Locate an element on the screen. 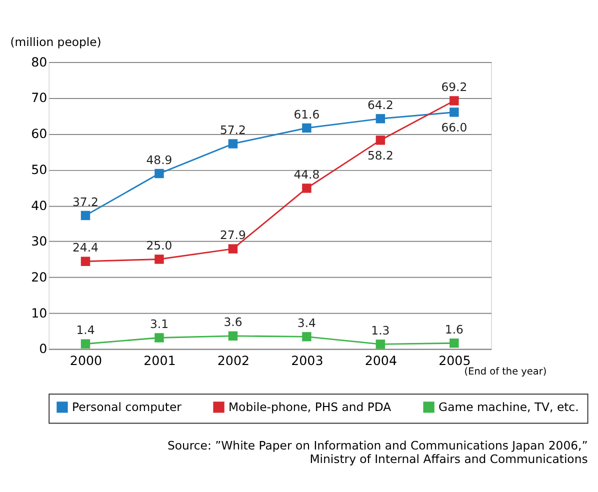 The height and width of the screenshot is (492, 598). data-label: 48.9 is located at coordinates (159, 159).